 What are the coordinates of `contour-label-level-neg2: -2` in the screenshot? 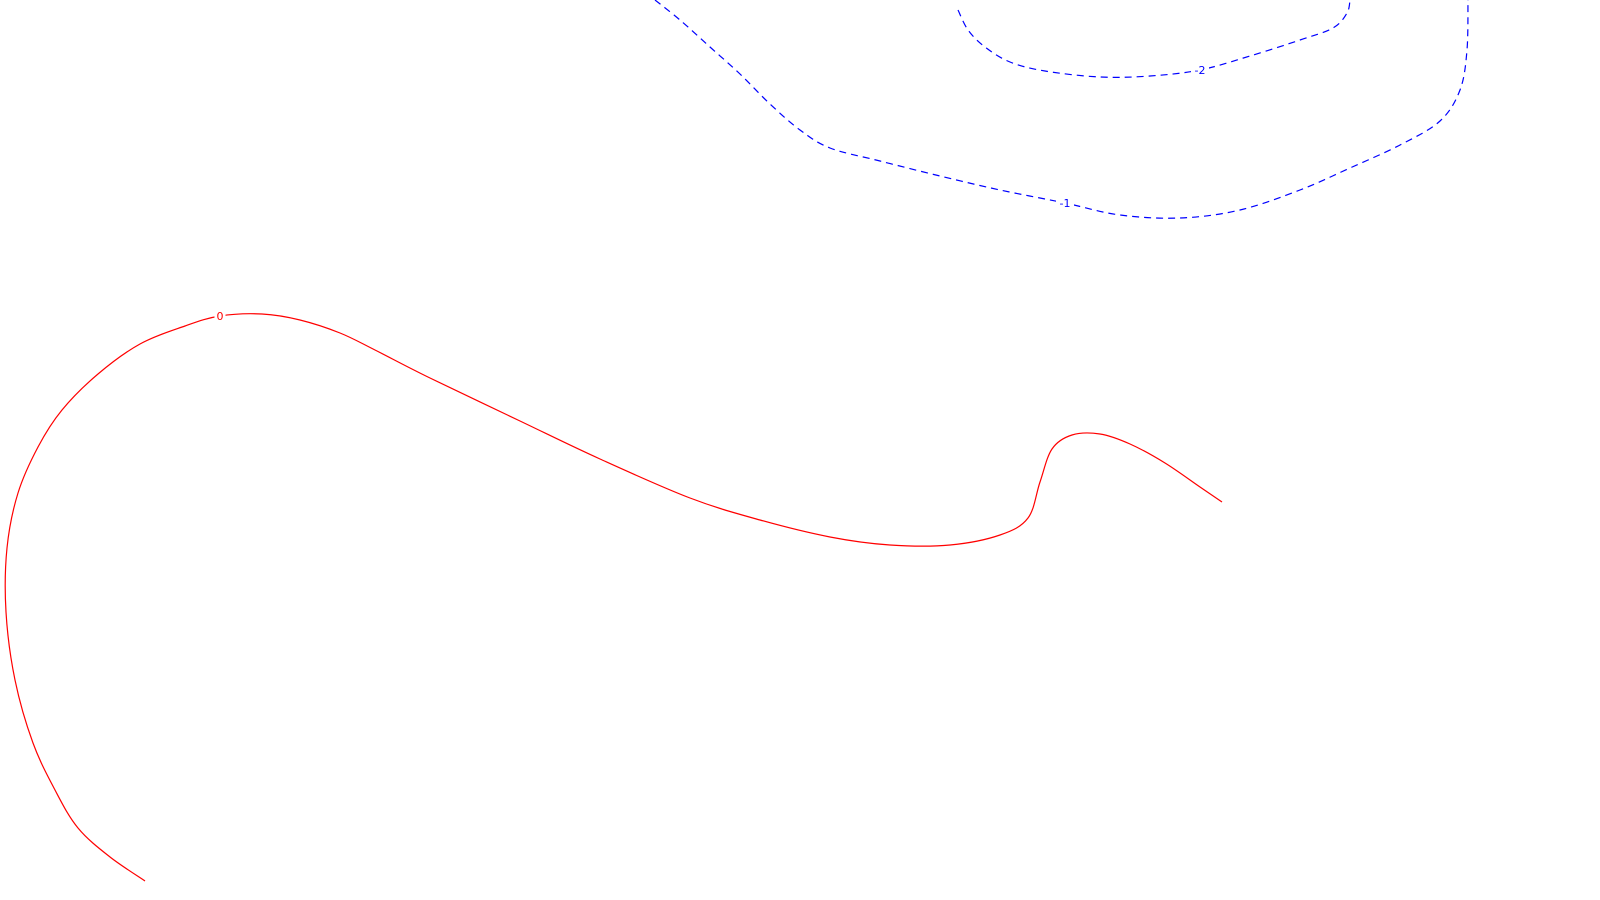 It's located at (1200, 70).